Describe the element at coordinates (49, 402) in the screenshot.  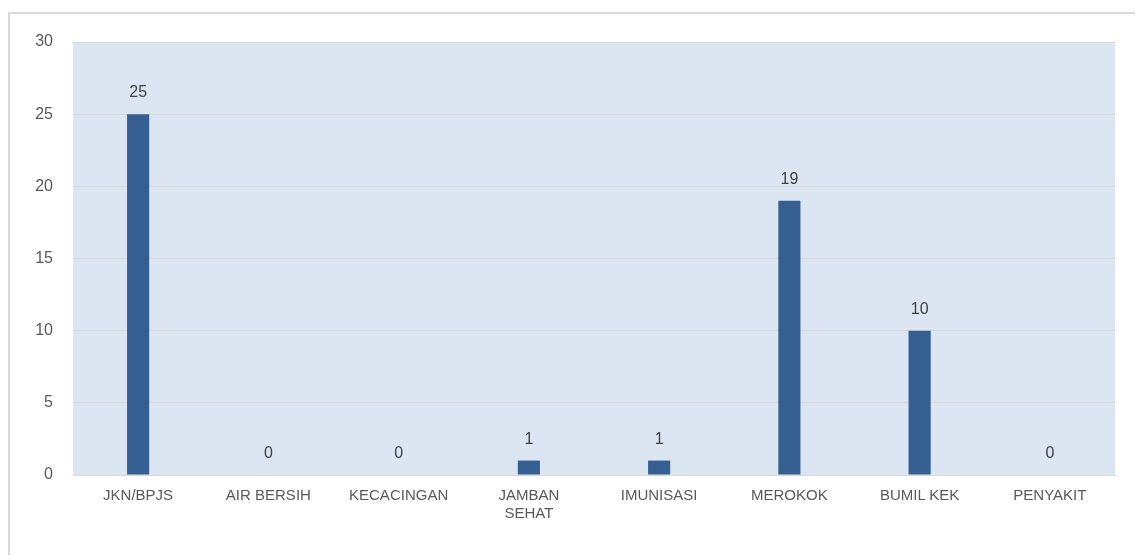
I see `y-tick-label: 5` at that location.